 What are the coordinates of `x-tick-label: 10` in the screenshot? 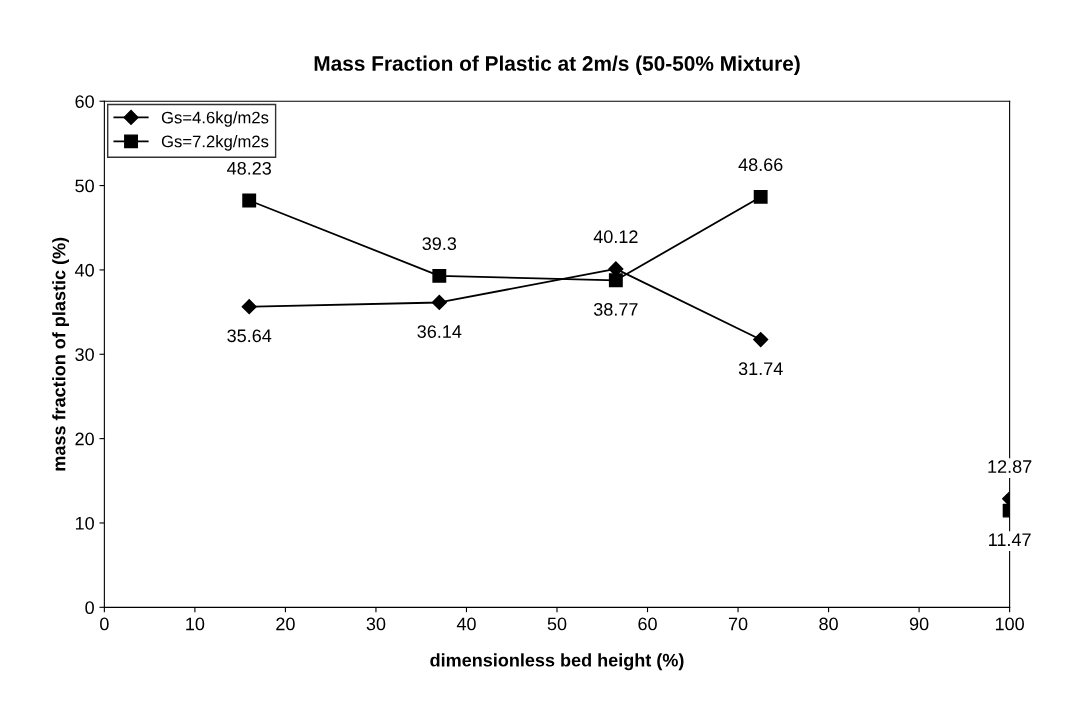 It's located at (195, 624).